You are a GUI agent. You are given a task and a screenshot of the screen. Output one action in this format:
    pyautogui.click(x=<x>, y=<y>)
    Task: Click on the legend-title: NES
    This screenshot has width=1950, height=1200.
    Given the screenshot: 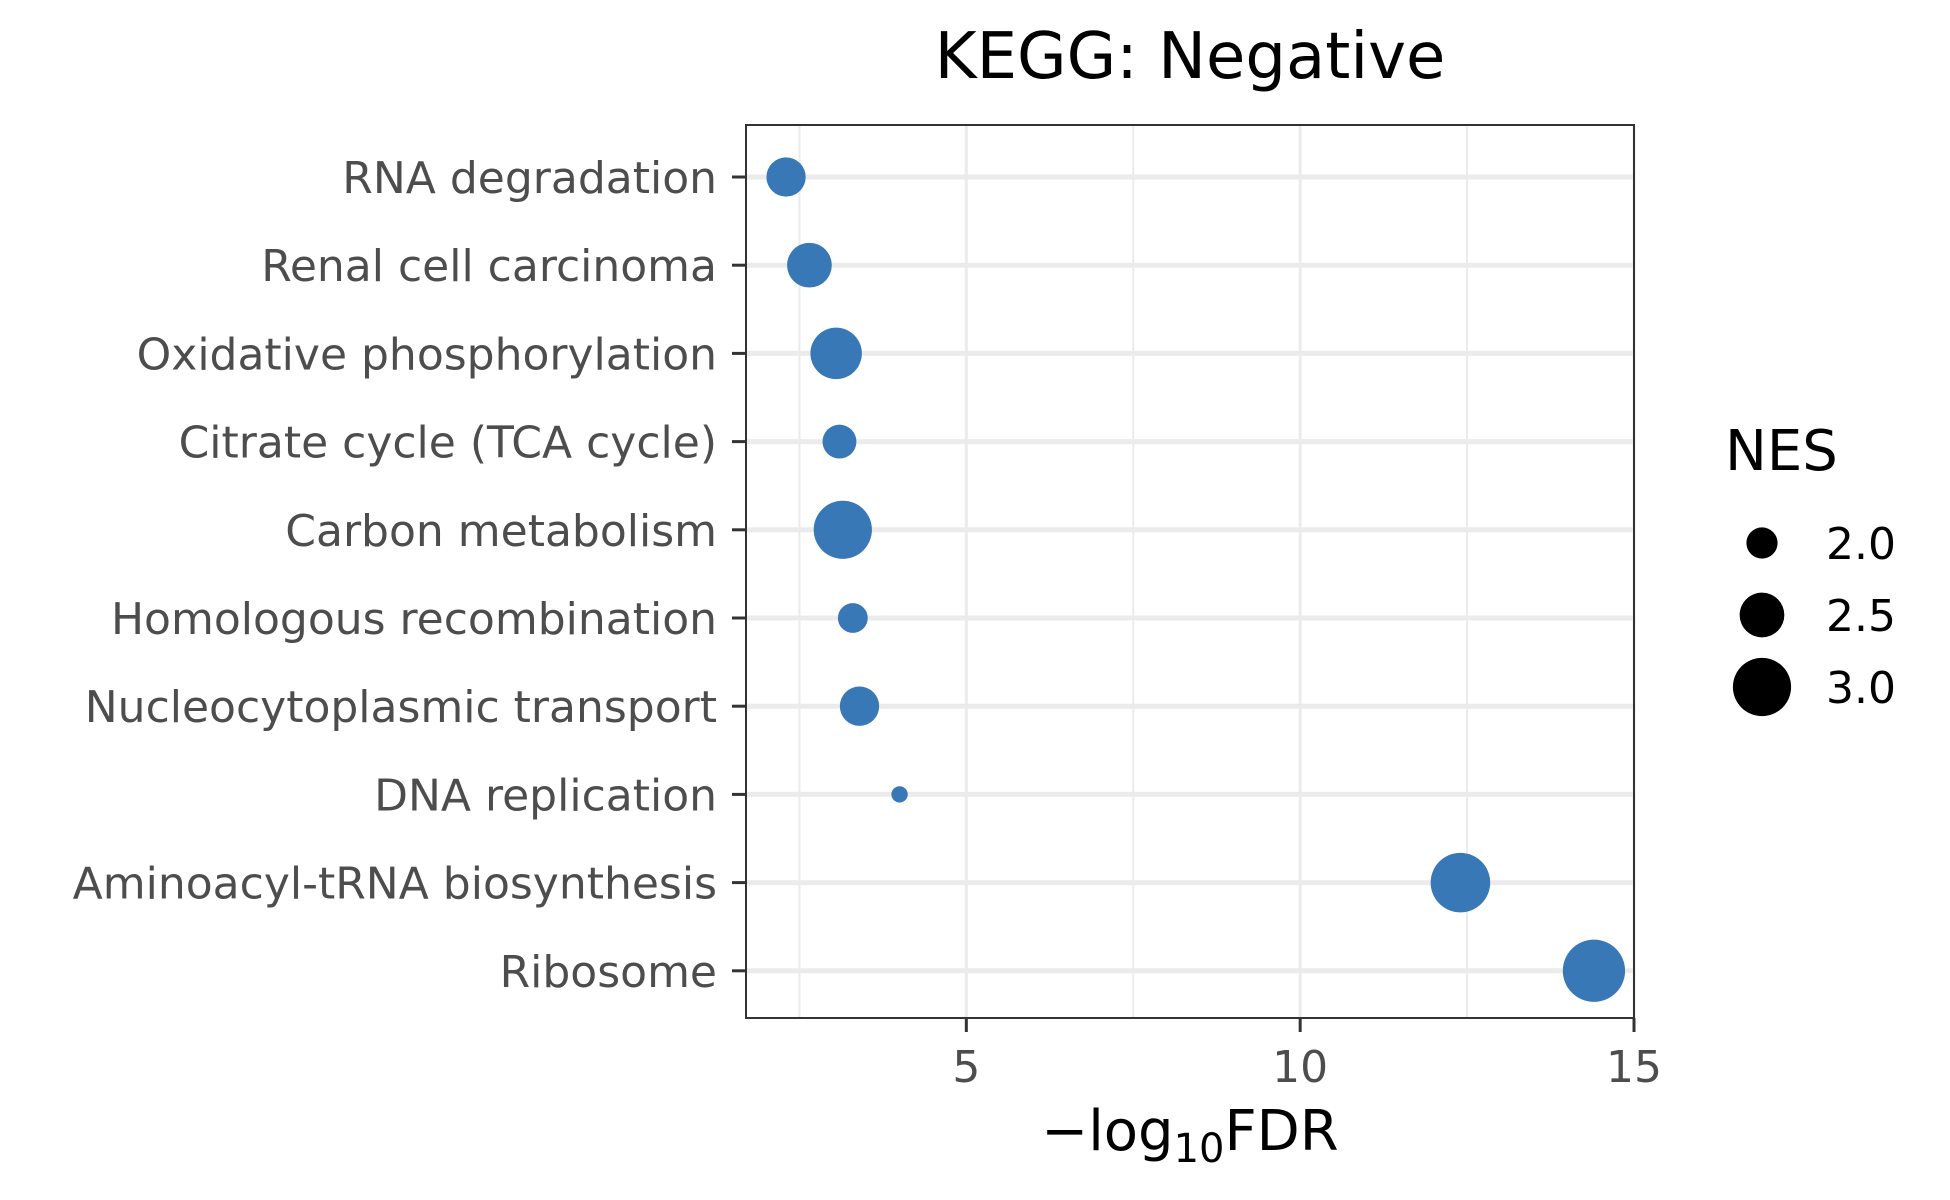 What is the action you would take?
    pyautogui.click(x=1781, y=451)
    